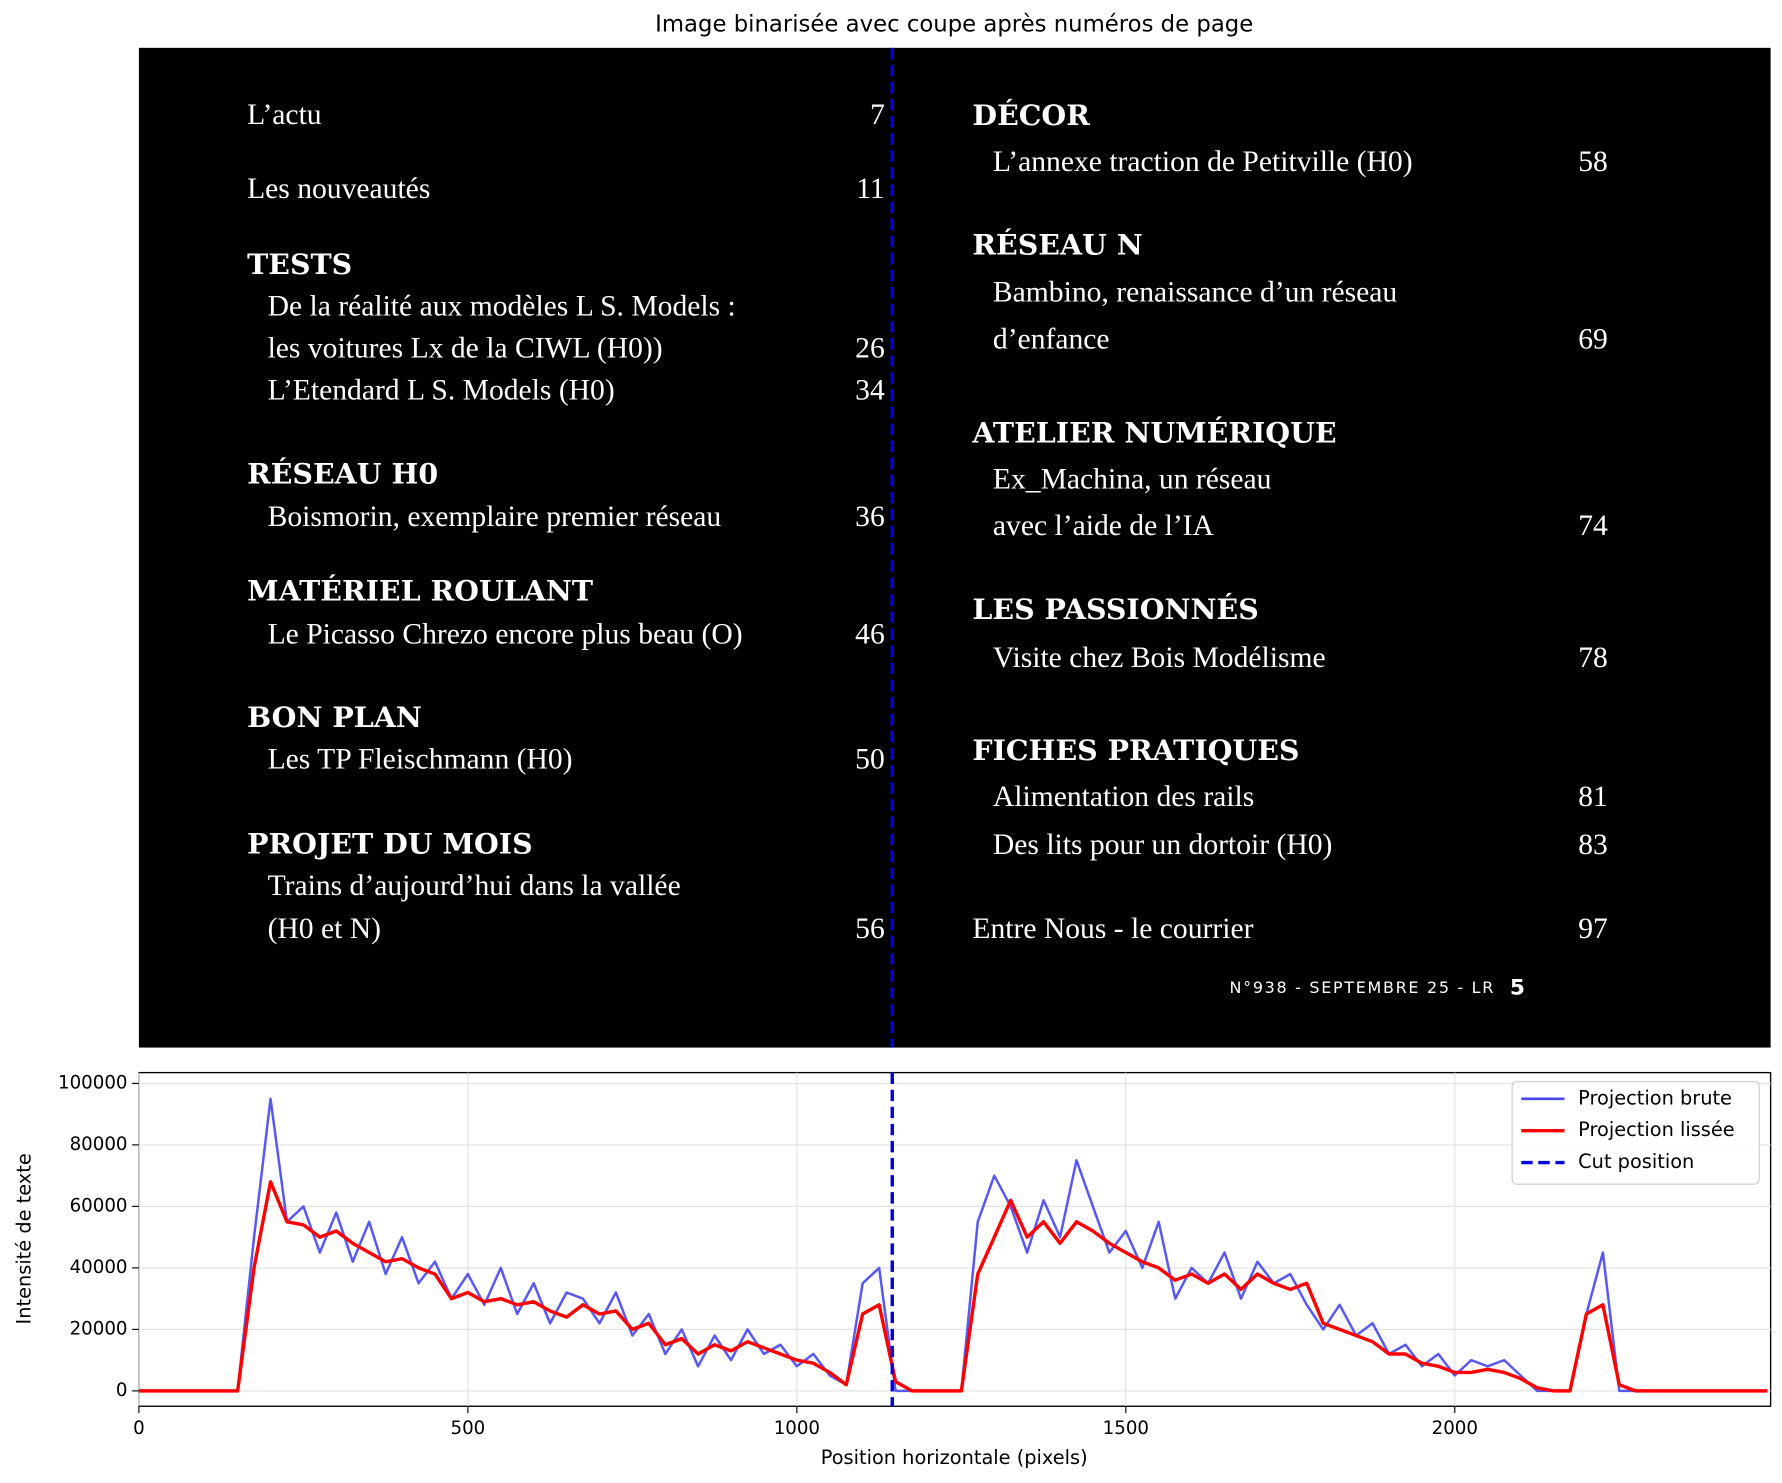 Image resolution: width=1782 pixels, height=1483 pixels. I want to click on section-heading: PROJET DU MOIS, so click(390, 844).